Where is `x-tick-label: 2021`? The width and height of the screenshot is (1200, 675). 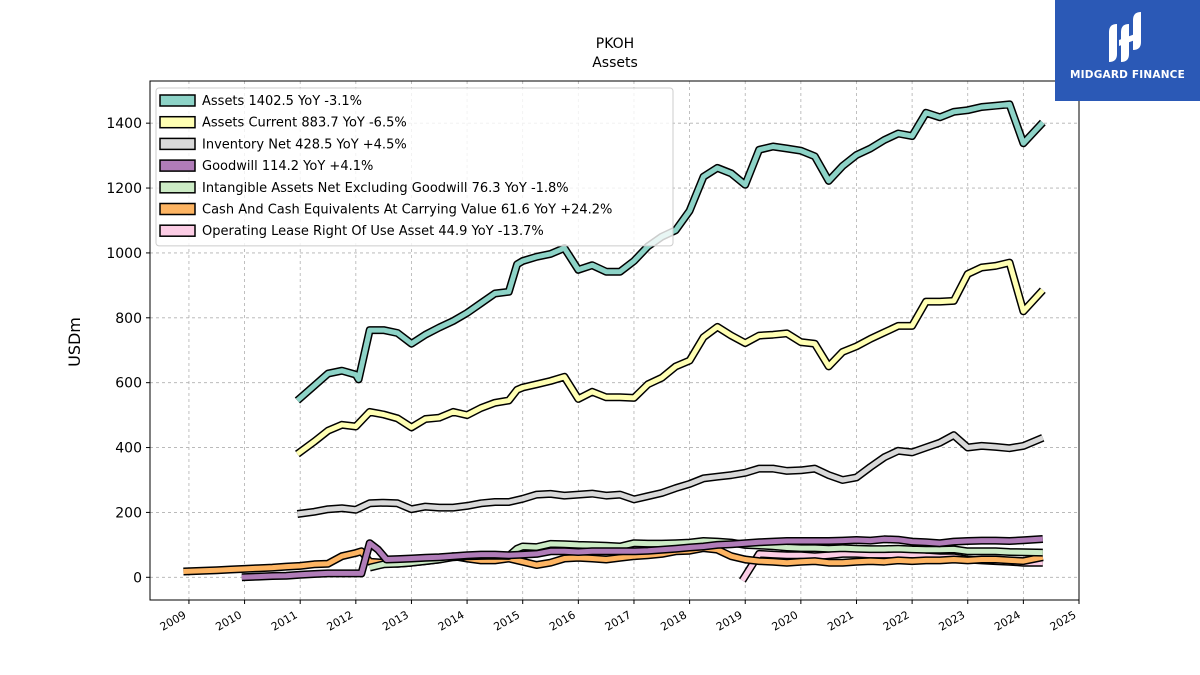 x-tick-label: 2021 is located at coordinates (840, 620).